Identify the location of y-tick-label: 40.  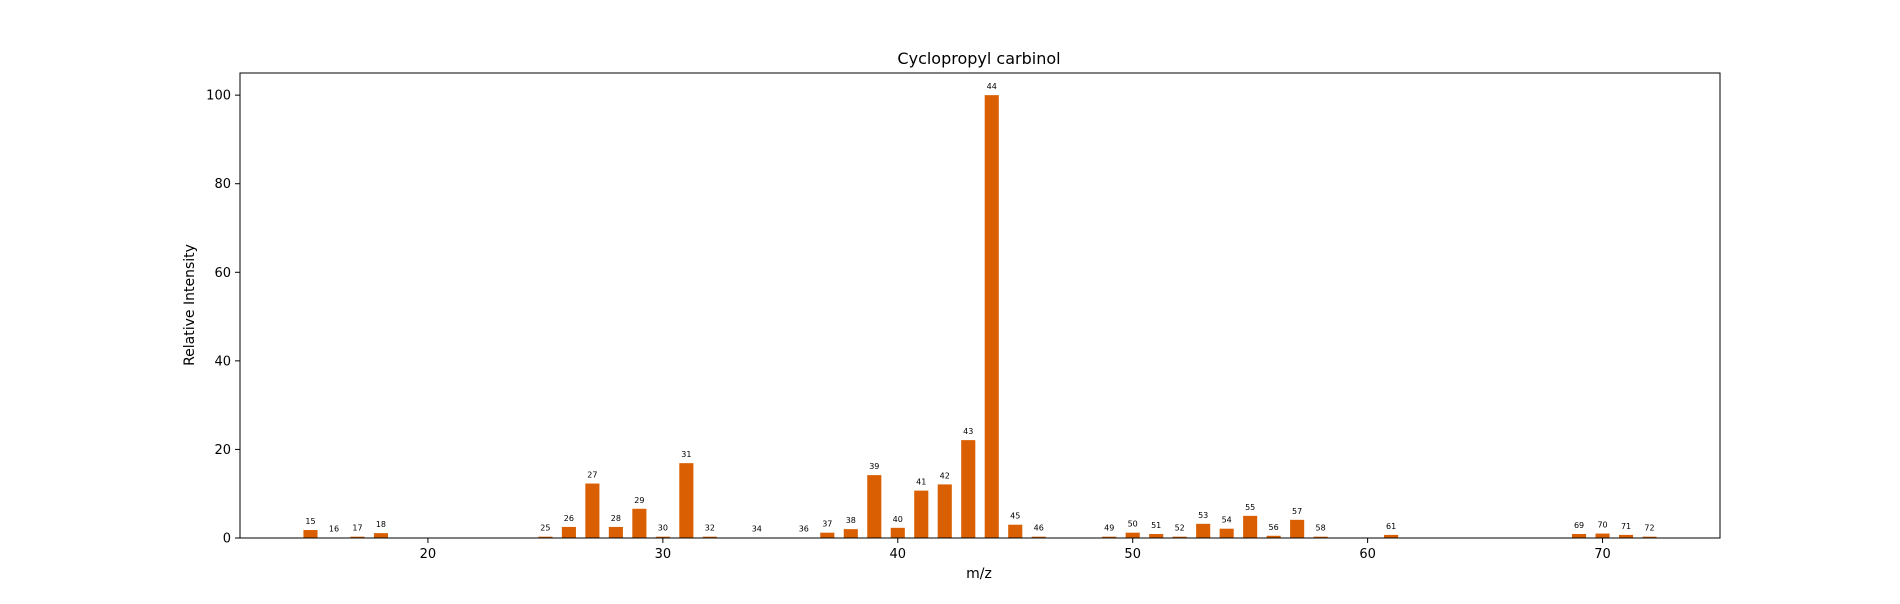
(222, 361).